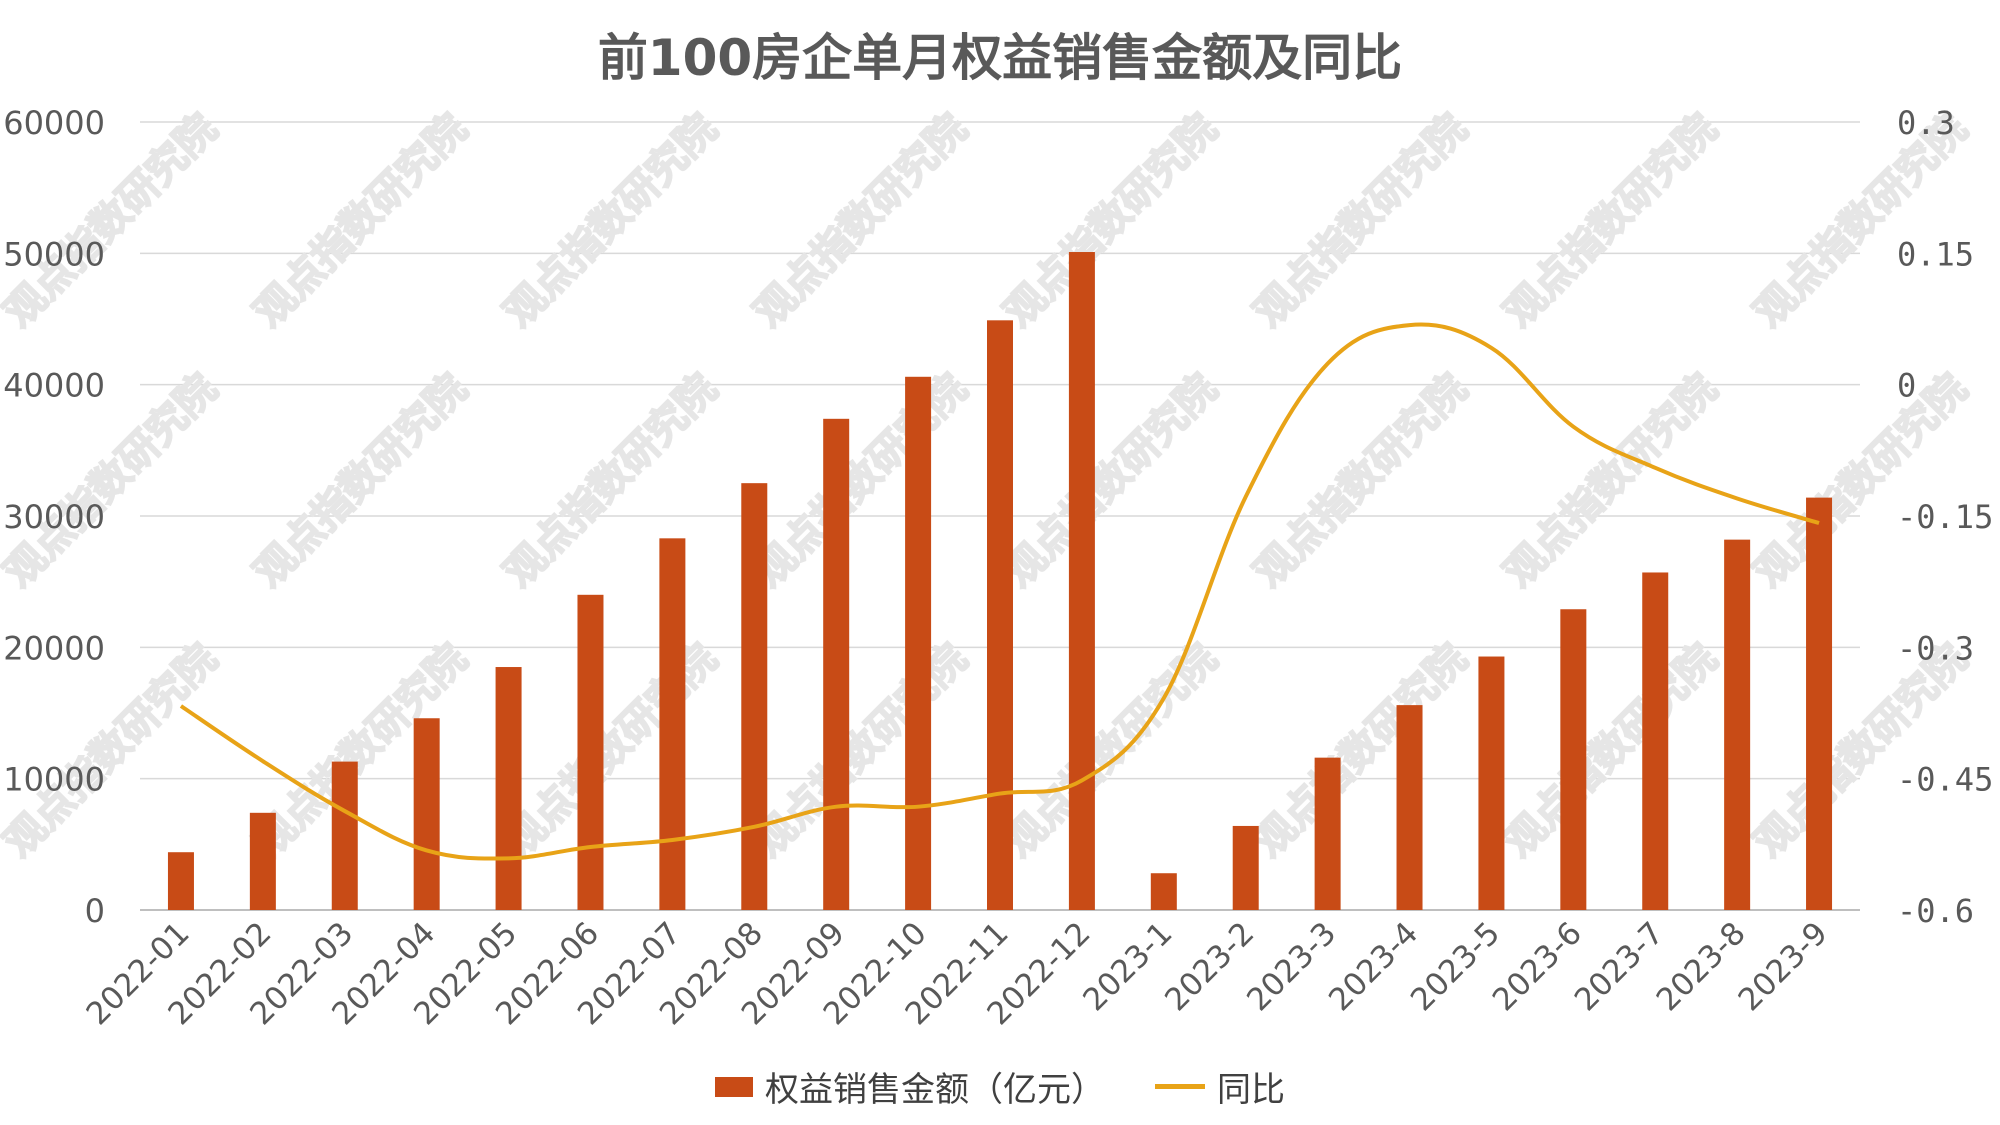 This screenshot has width=2000, height=1125. What do you see at coordinates (1127, 966) in the screenshot?
I see `x-tick-label: 2023-1` at bounding box center [1127, 966].